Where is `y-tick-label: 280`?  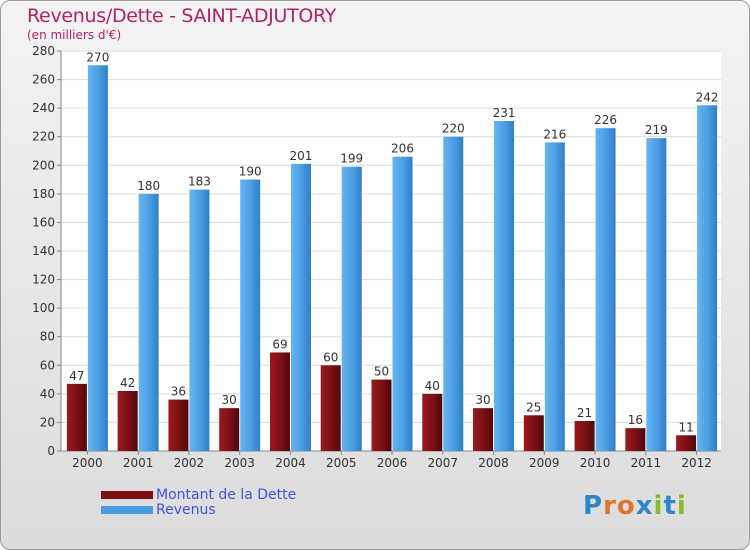
y-tick-label: 280 is located at coordinates (43, 51).